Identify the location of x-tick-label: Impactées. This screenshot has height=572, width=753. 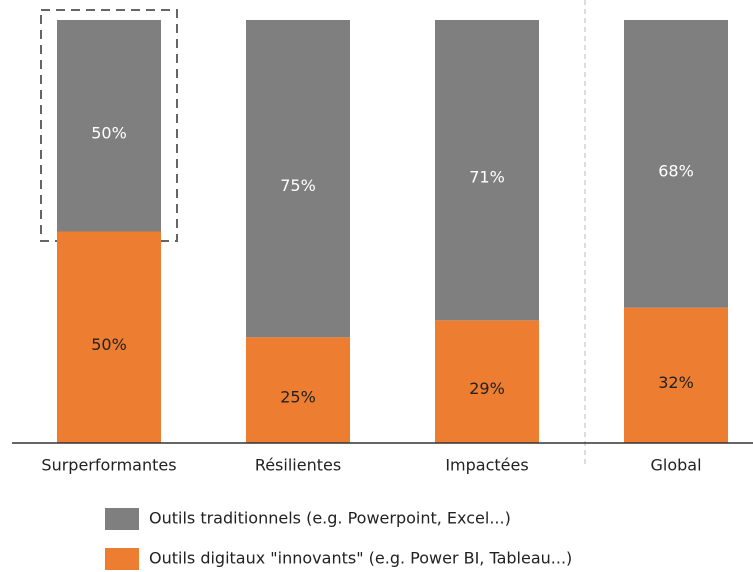
(486, 465).